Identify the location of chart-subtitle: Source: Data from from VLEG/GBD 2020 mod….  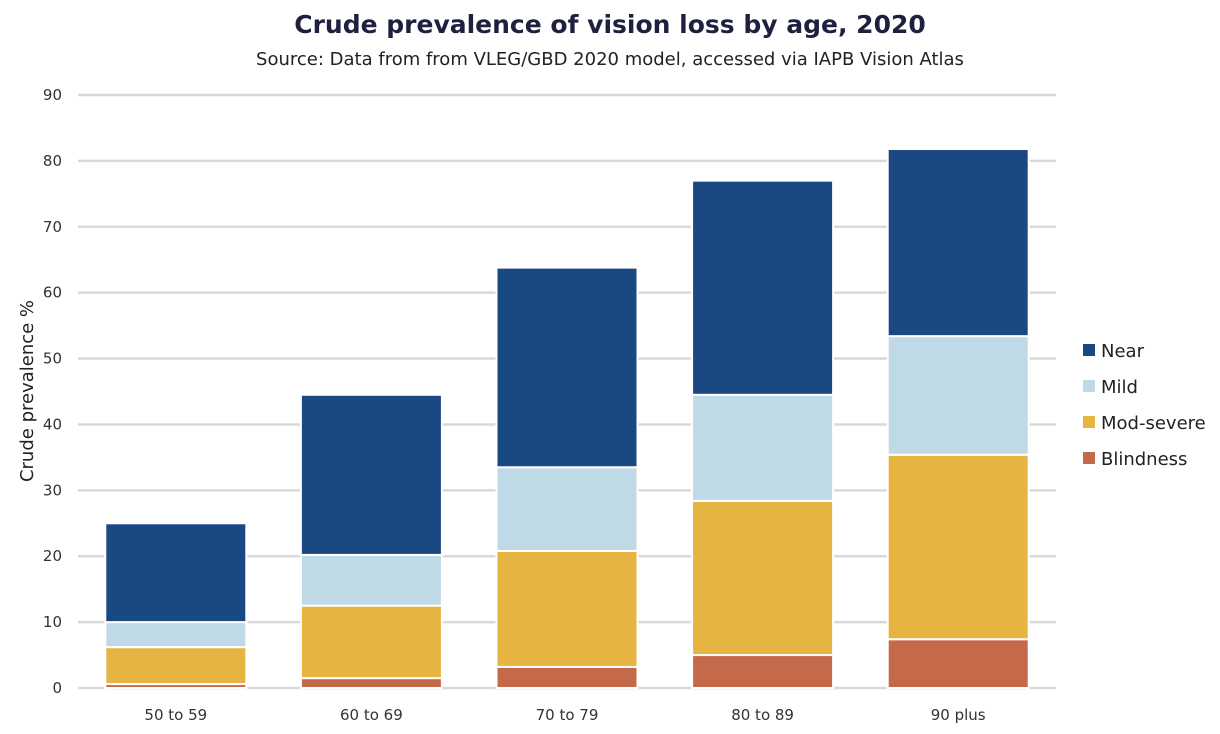
(610, 59).